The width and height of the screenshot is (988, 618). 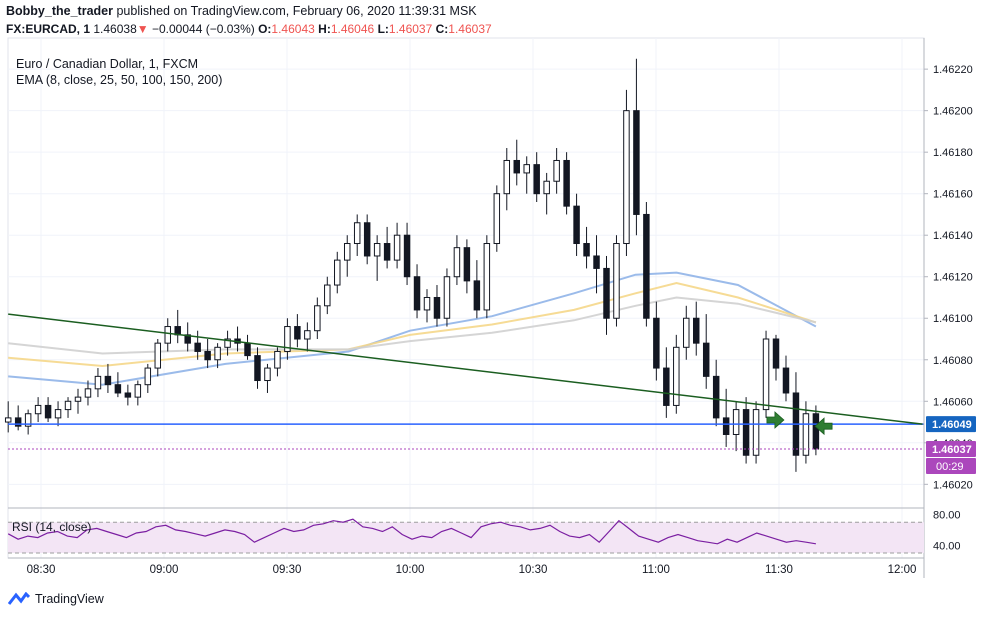 What do you see at coordinates (953, 195) in the screenshot?
I see `y-tick-label: 1.46160` at bounding box center [953, 195].